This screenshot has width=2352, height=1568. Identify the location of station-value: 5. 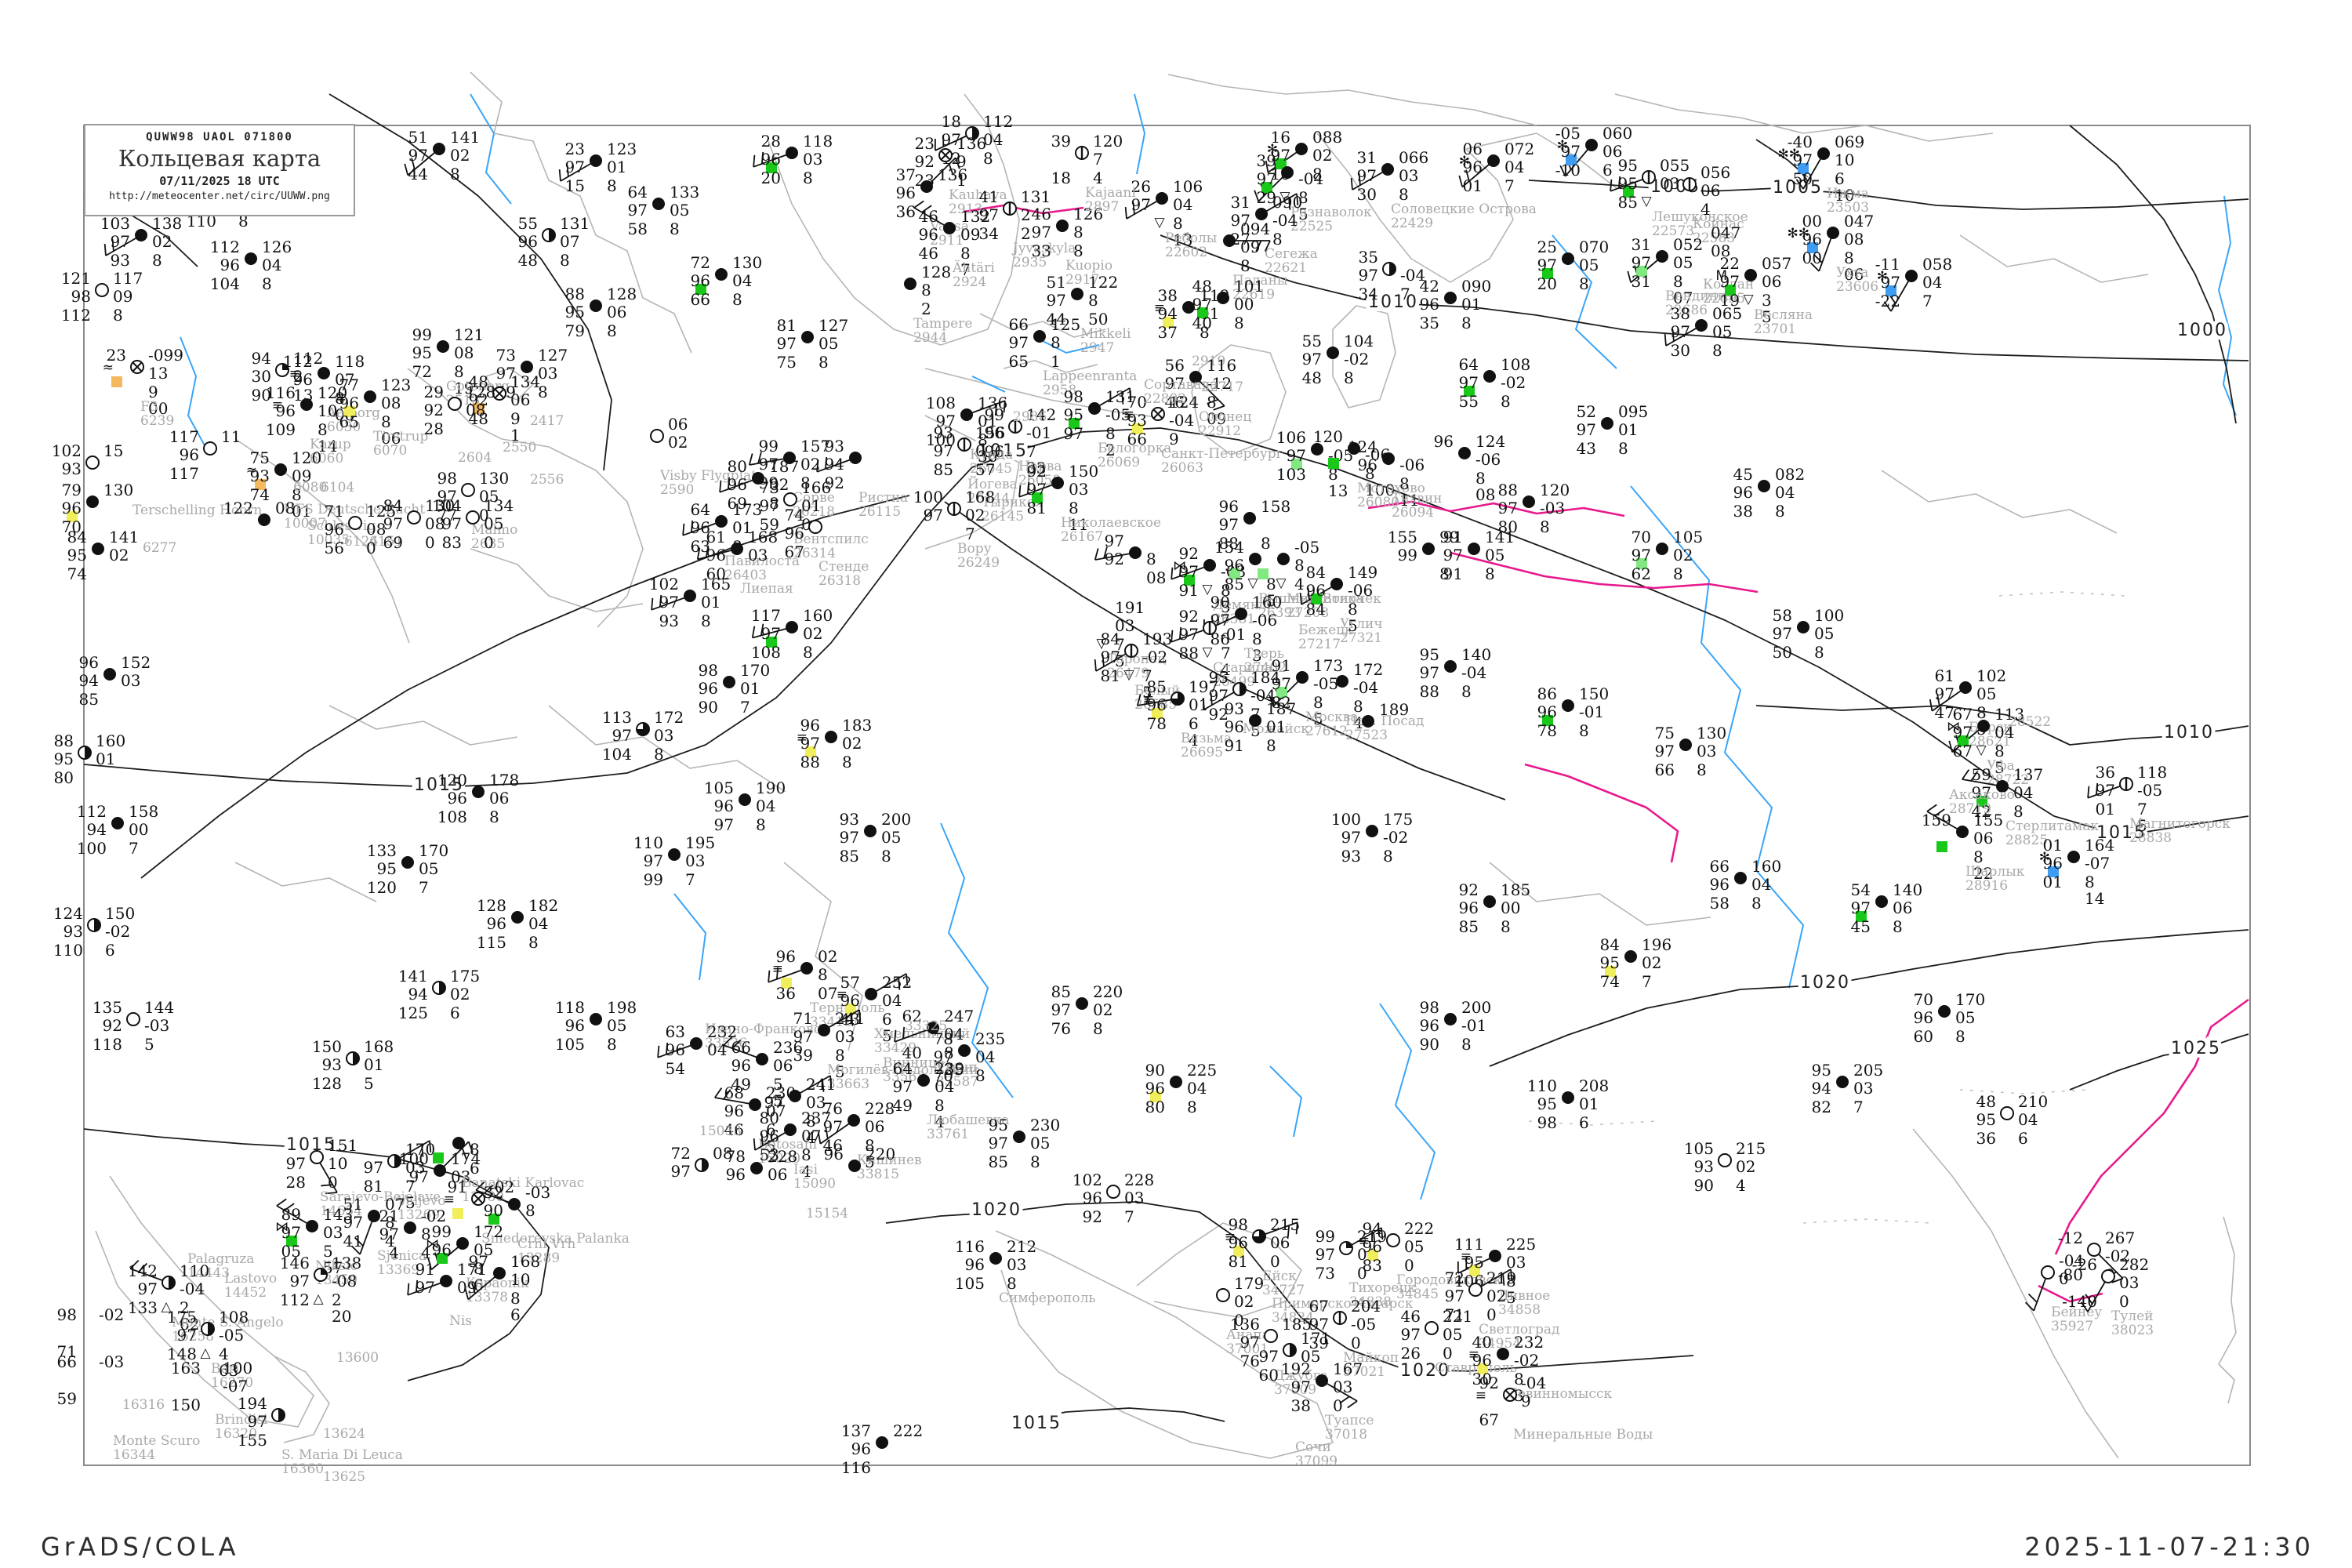
(887, 1035).